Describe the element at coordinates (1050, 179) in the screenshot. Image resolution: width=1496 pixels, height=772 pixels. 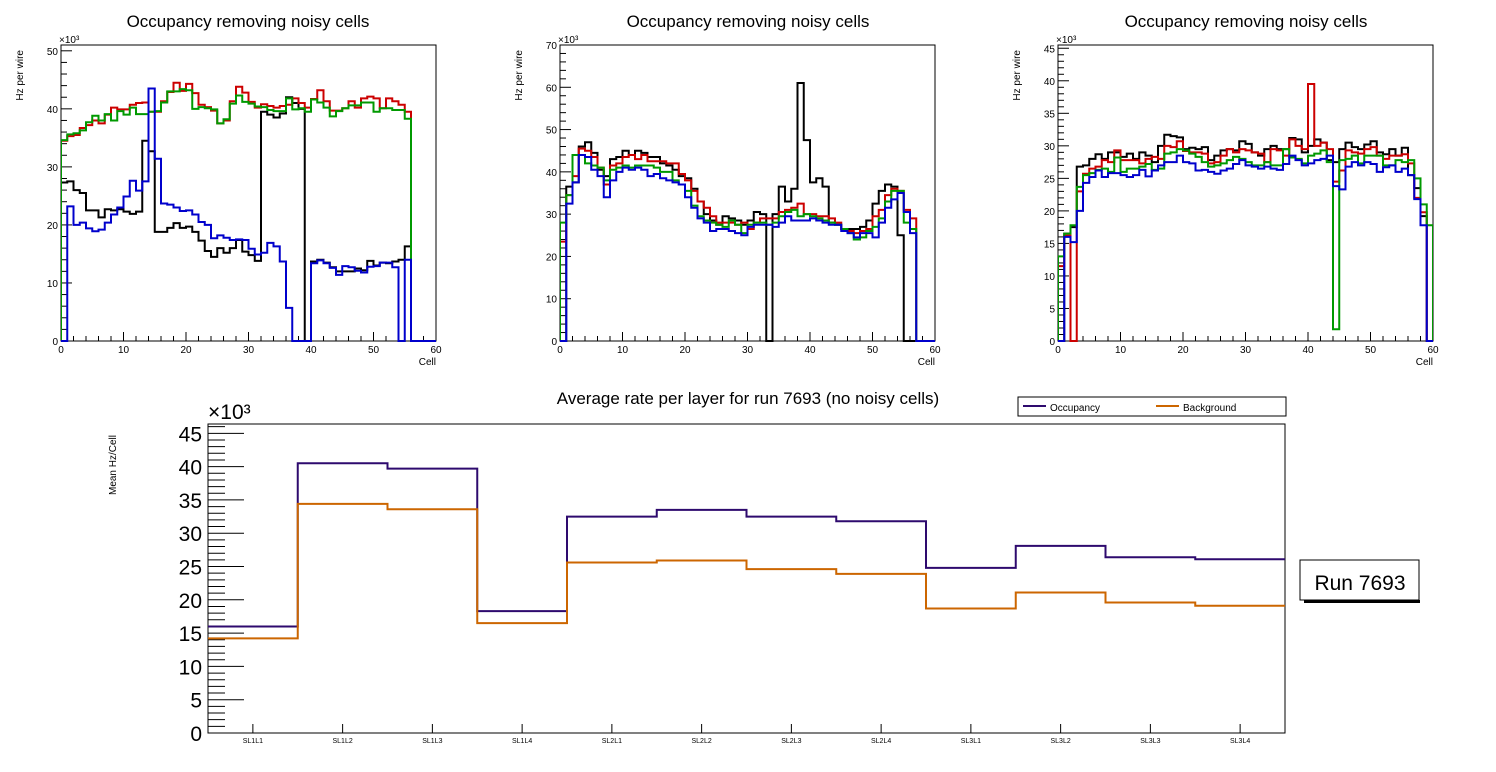
I see `y-tick-label: 25` at that location.